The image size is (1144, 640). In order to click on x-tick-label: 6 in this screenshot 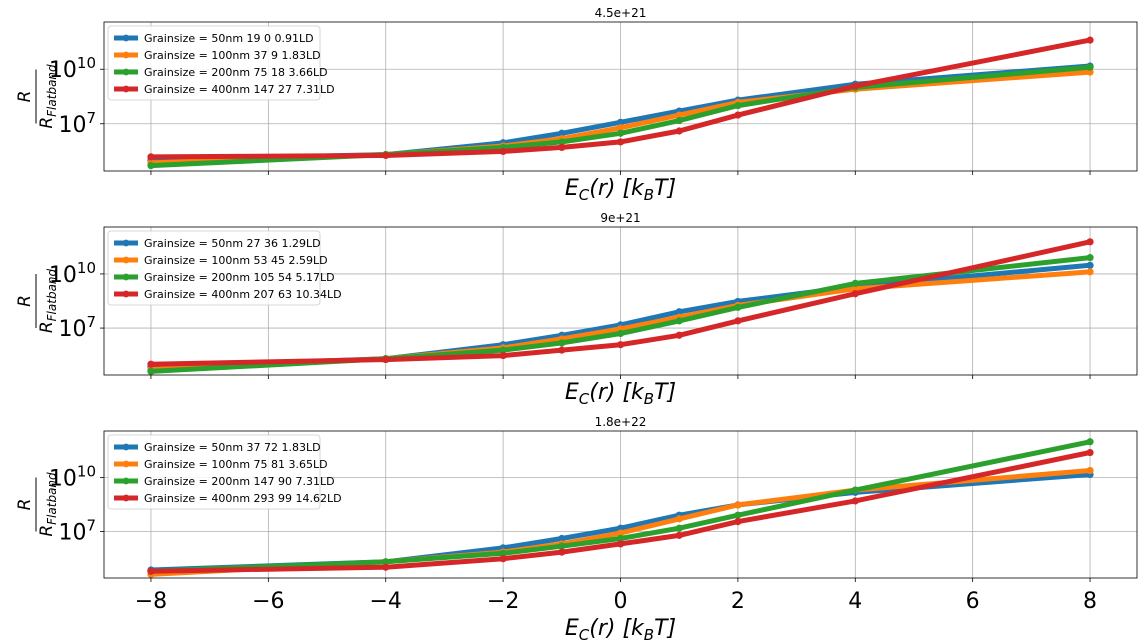, I will do `click(973, 601)`.